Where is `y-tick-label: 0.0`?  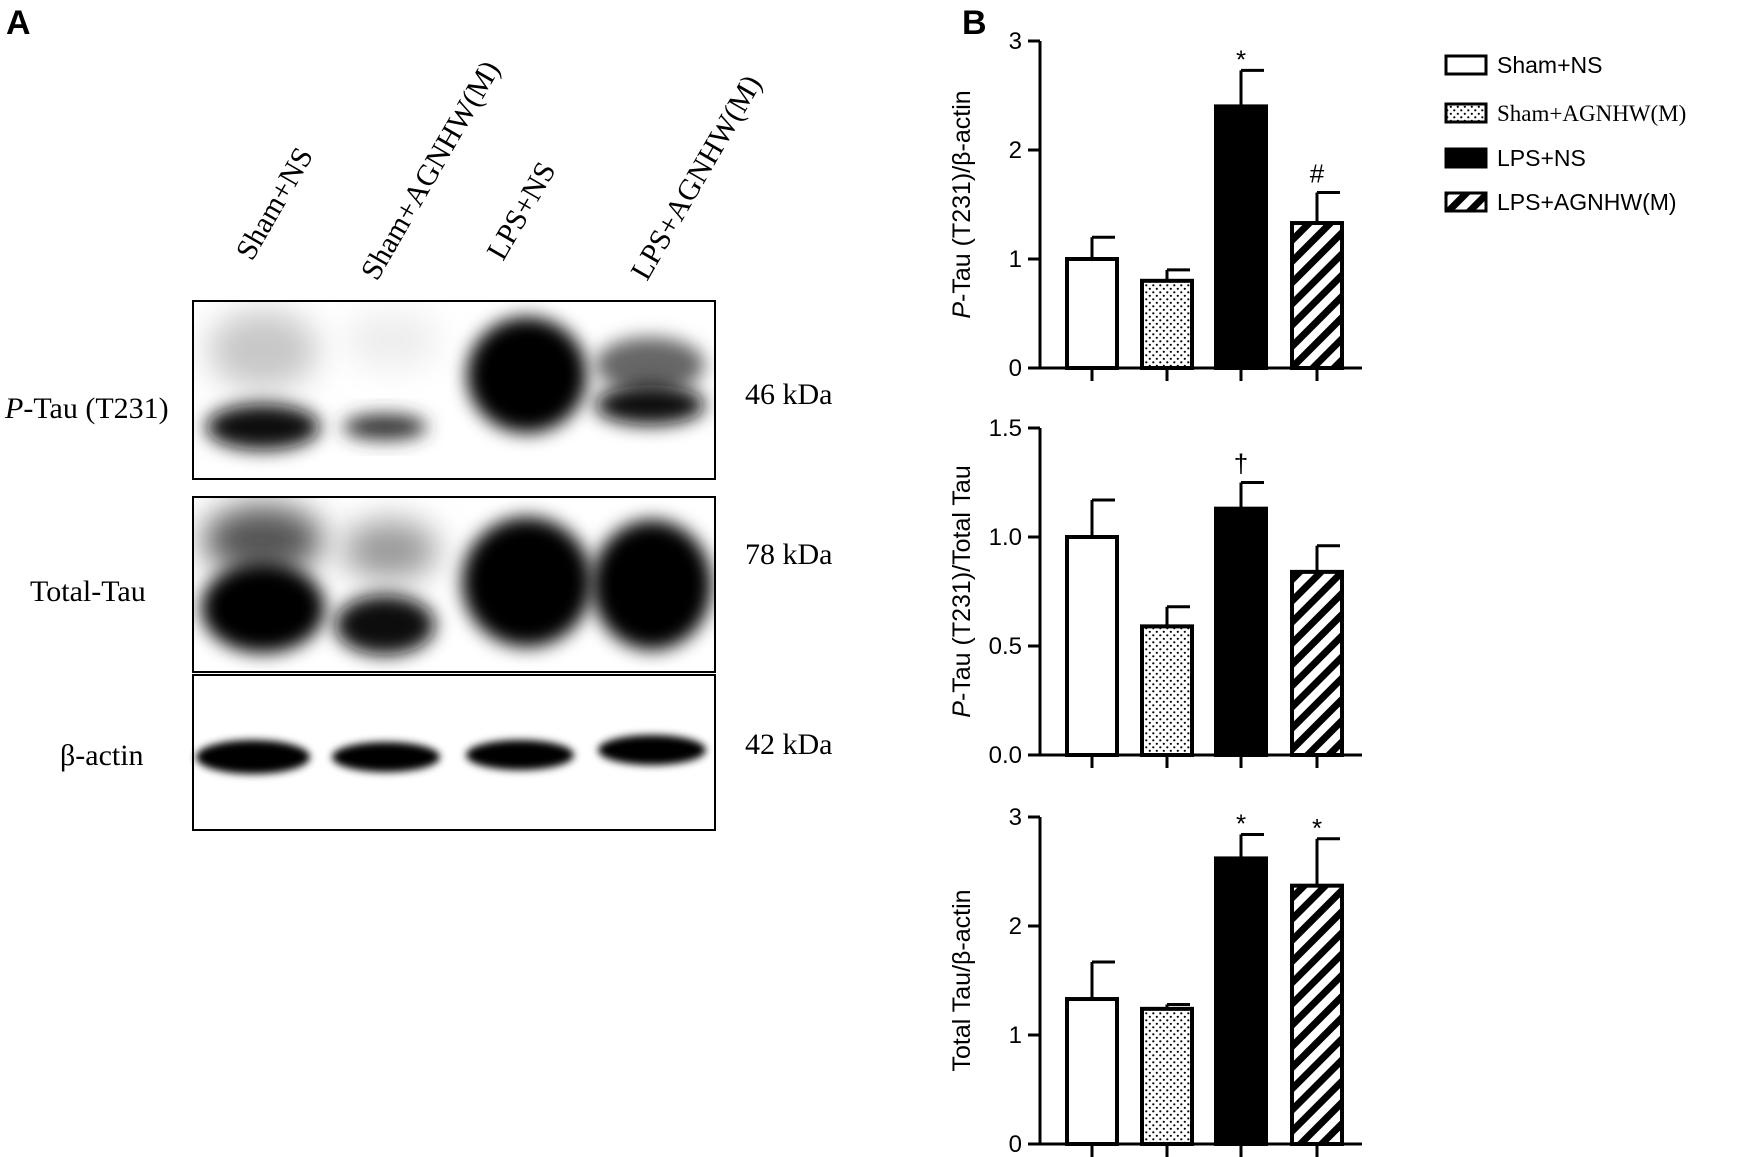
y-tick-label: 0.0 is located at coordinates (1005, 755).